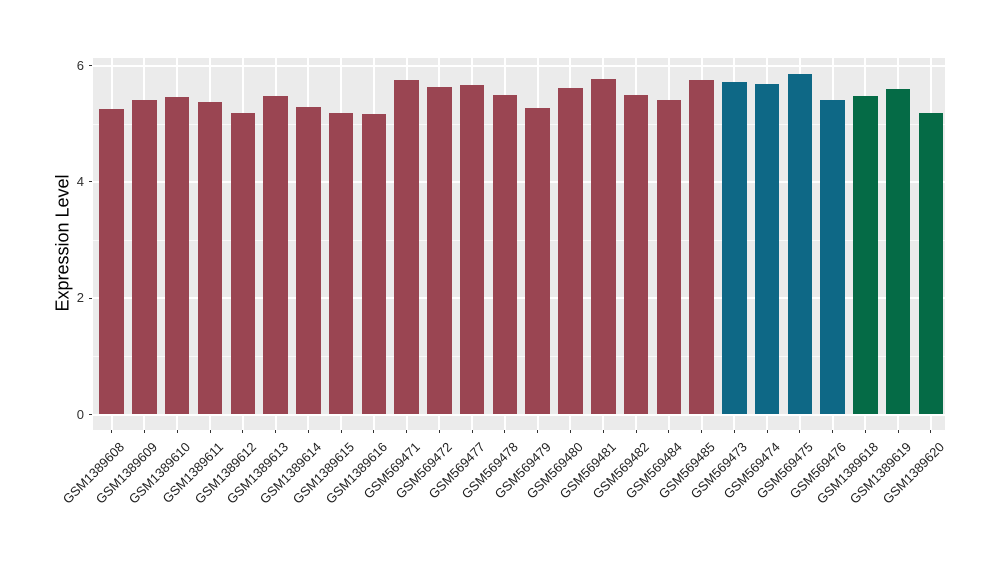  Describe the element at coordinates (570, 251) in the screenshot. I see `bar-GSM569480` at that location.